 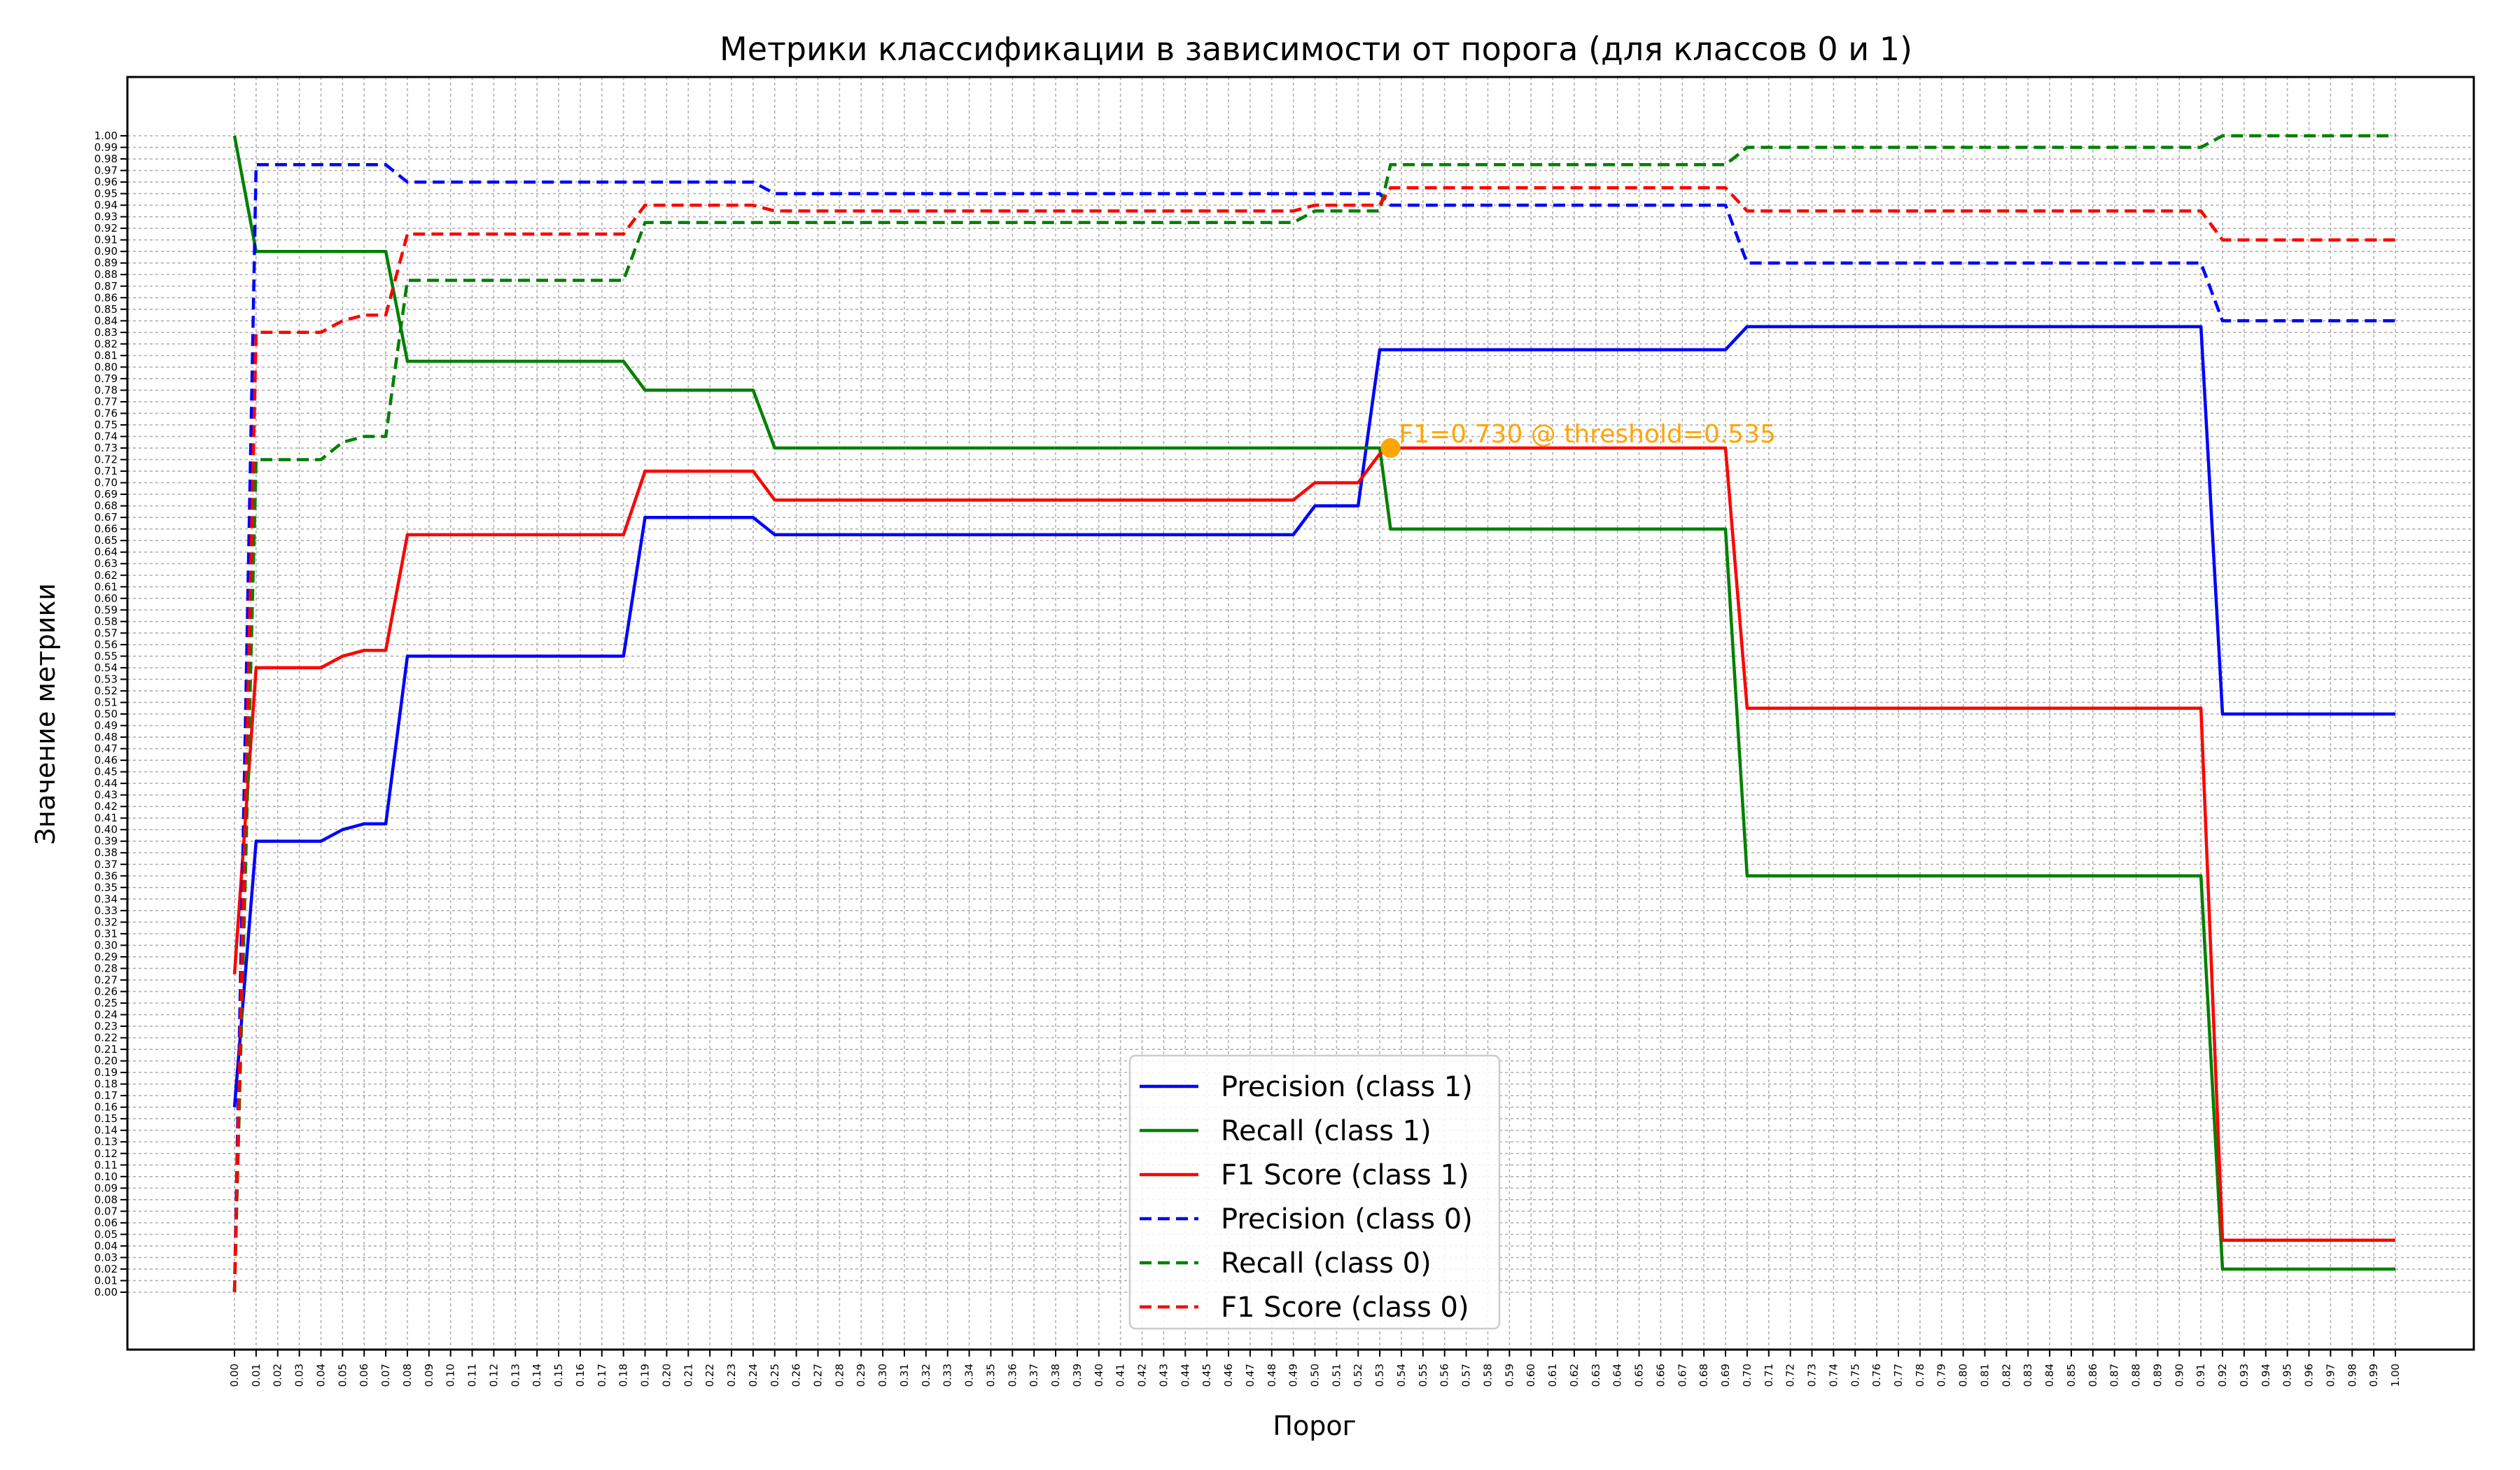 What do you see at coordinates (106, 702) in the screenshot?
I see `y-tick-label: 0.51` at bounding box center [106, 702].